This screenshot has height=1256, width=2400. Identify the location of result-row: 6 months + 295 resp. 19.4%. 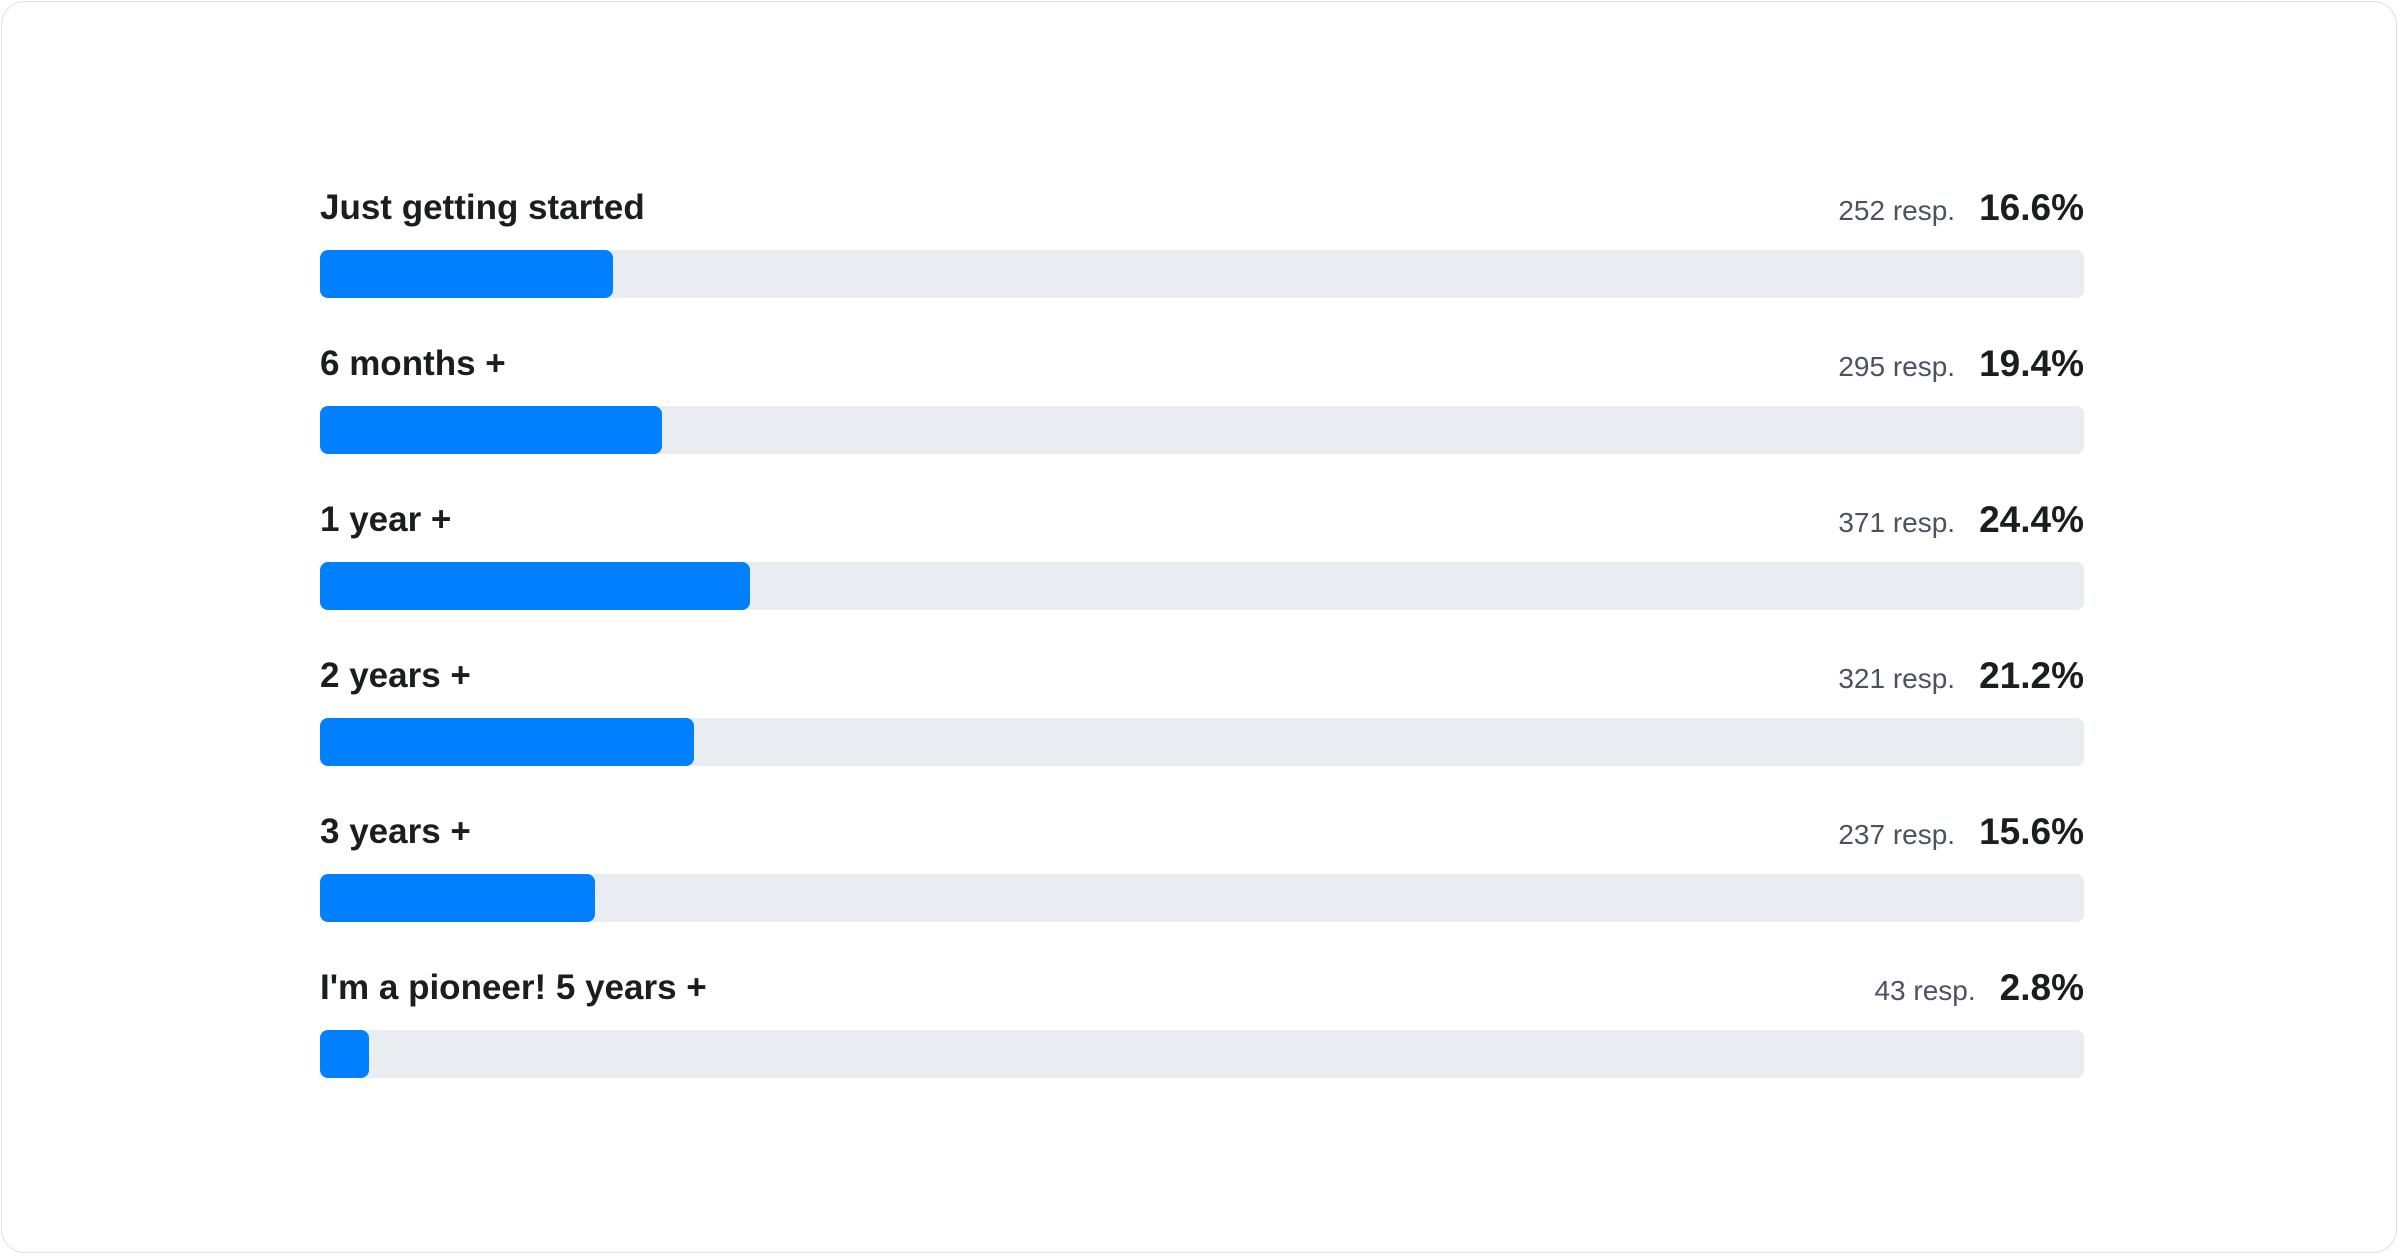
(1202, 414).